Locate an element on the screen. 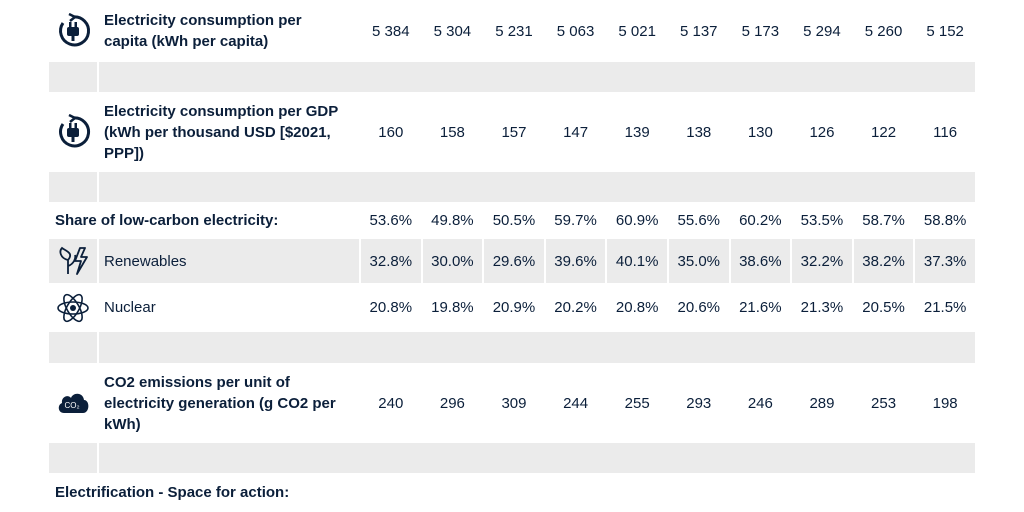 The height and width of the screenshot is (512, 1024). value-cell: 60.2% is located at coordinates (760, 220).